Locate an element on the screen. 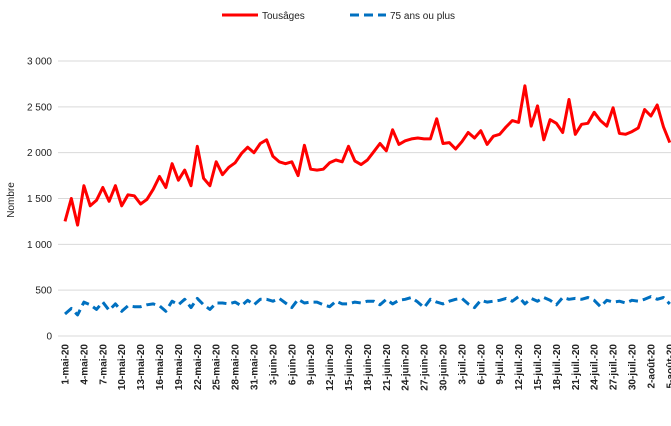 Image resolution: width=671 pixels, height=426 pixels. x-tick-label: 27-juil.-20 is located at coordinates (614, 367).